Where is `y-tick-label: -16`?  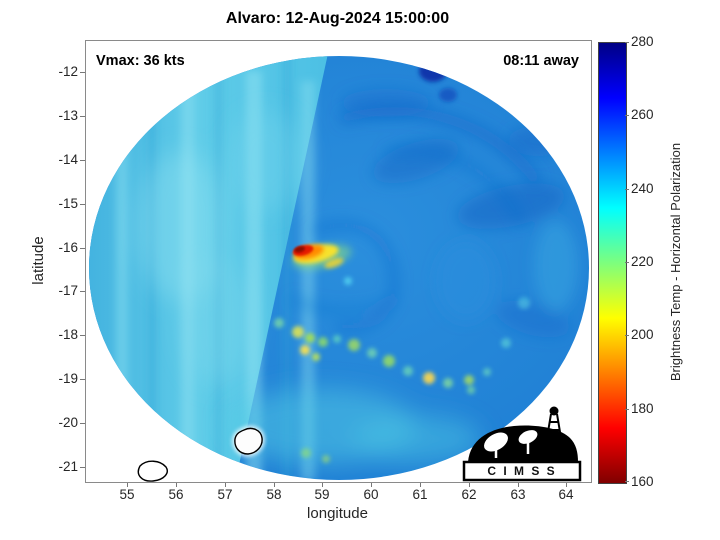
y-tick-label: -16 is located at coordinates (68, 247).